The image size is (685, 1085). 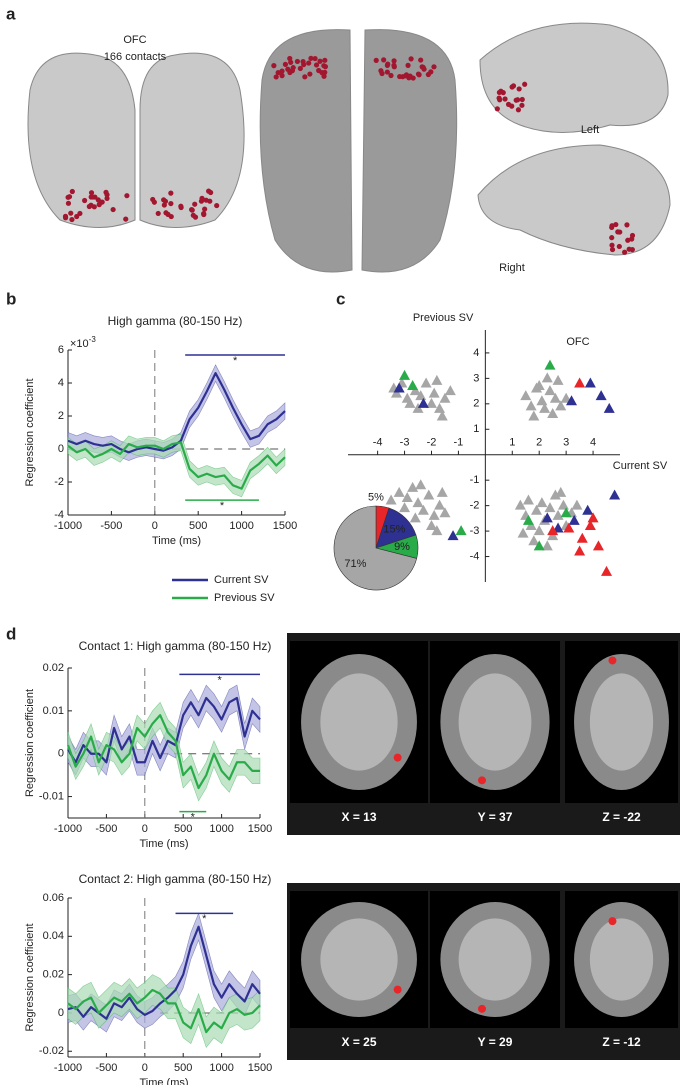 What do you see at coordinates (164, 730) in the screenshot?
I see `series-line` at bounding box center [164, 730].